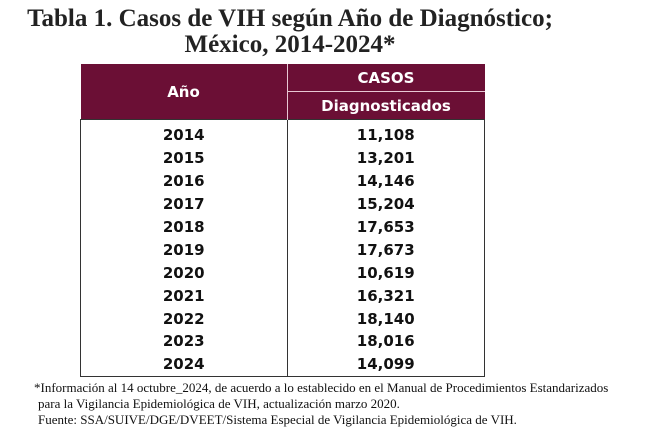 Image resolution: width=650 pixels, height=439 pixels. I want to click on table-row: 2018 17,653, so click(282, 227).